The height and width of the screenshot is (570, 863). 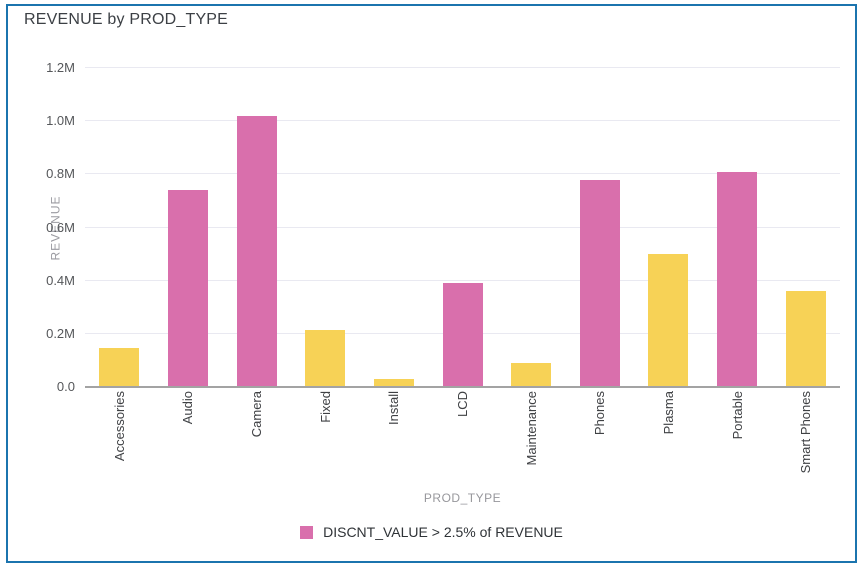 I want to click on y-tick-label: 0.8M, so click(x=60, y=174).